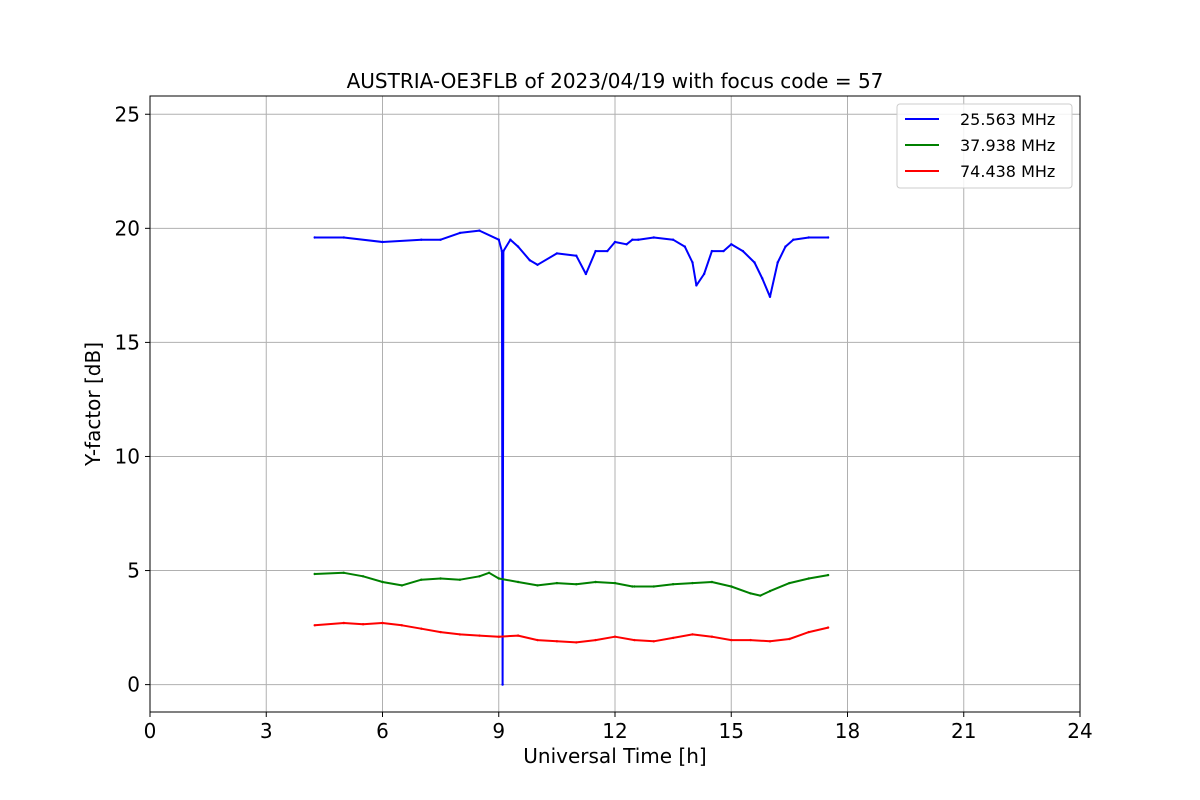 The width and height of the screenshot is (1200, 800). What do you see at coordinates (150, 731) in the screenshot?
I see `x-tick-label: 0` at bounding box center [150, 731].